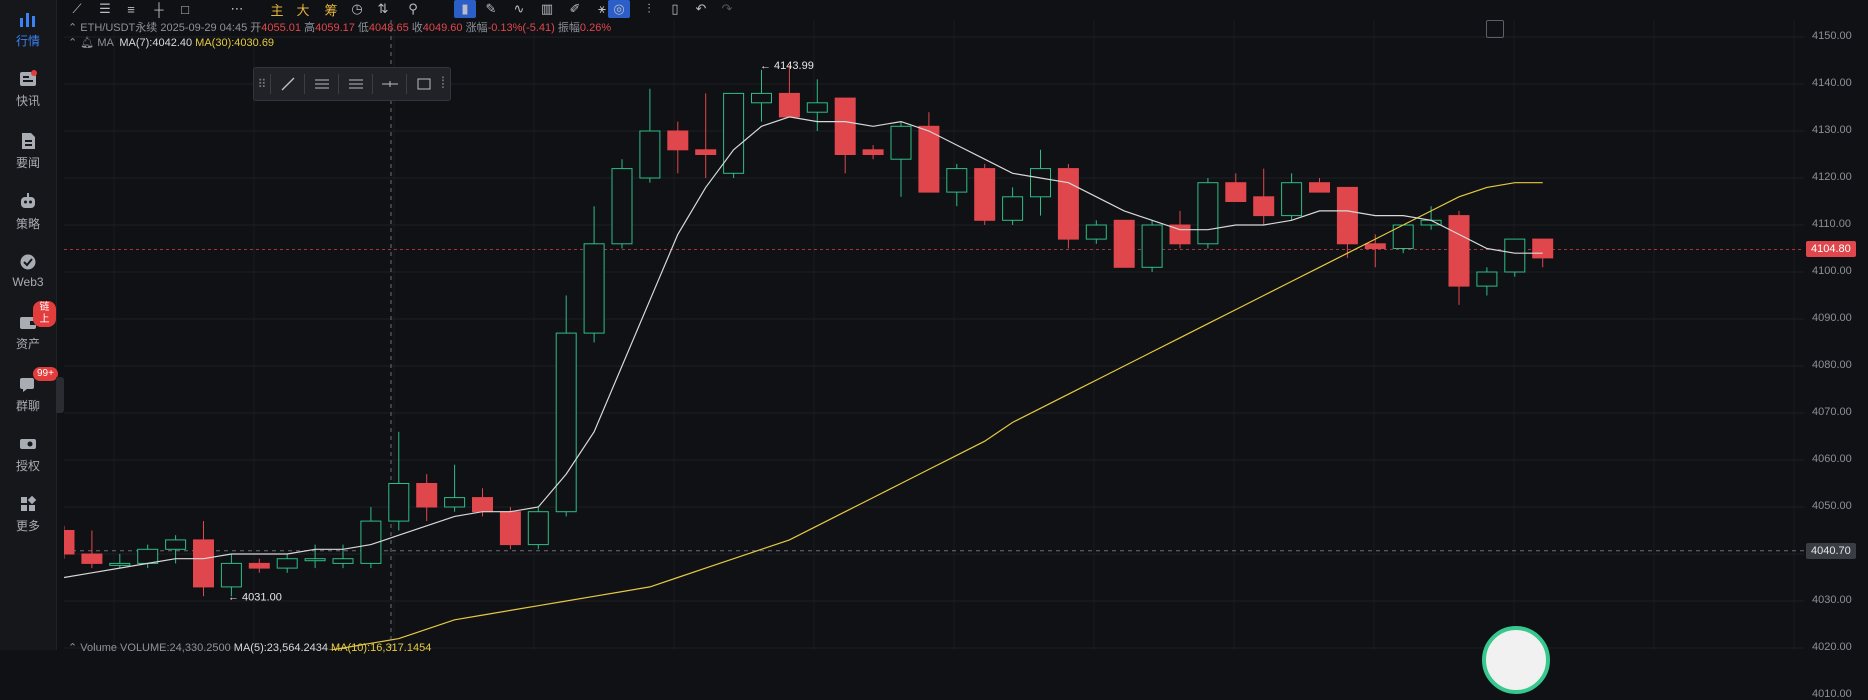  What do you see at coordinates (381, 648) in the screenshot?
I see `volume-ma10: MA(10):16,317.1454` at bounding box center [381, 648].